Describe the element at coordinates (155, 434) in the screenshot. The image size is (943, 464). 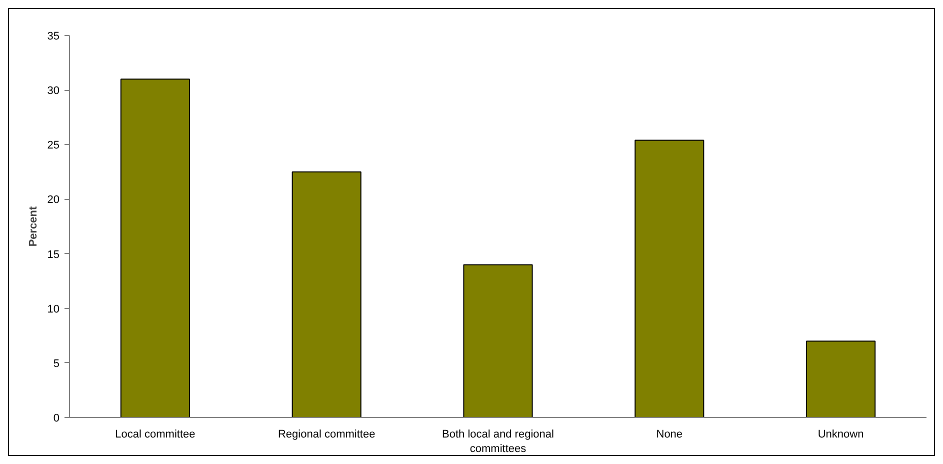
I see `x-tick-label: Local committee` at that location.